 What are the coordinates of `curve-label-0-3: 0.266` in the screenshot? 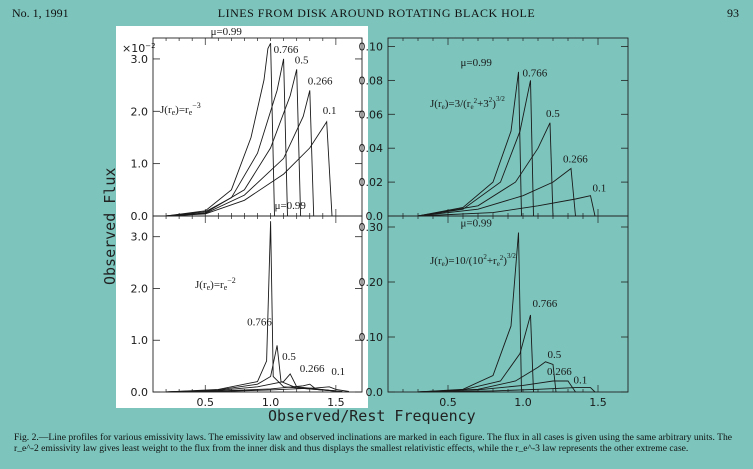 It's located at (320, 81).